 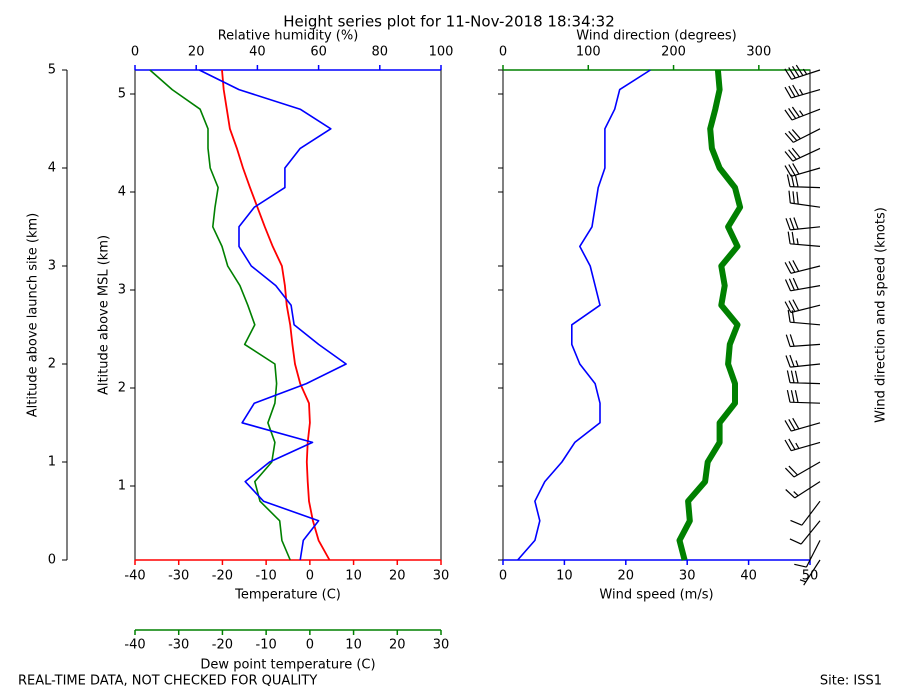 I want to click on x-axis-title: Relative humidity (%), so click(x=288, y=36).